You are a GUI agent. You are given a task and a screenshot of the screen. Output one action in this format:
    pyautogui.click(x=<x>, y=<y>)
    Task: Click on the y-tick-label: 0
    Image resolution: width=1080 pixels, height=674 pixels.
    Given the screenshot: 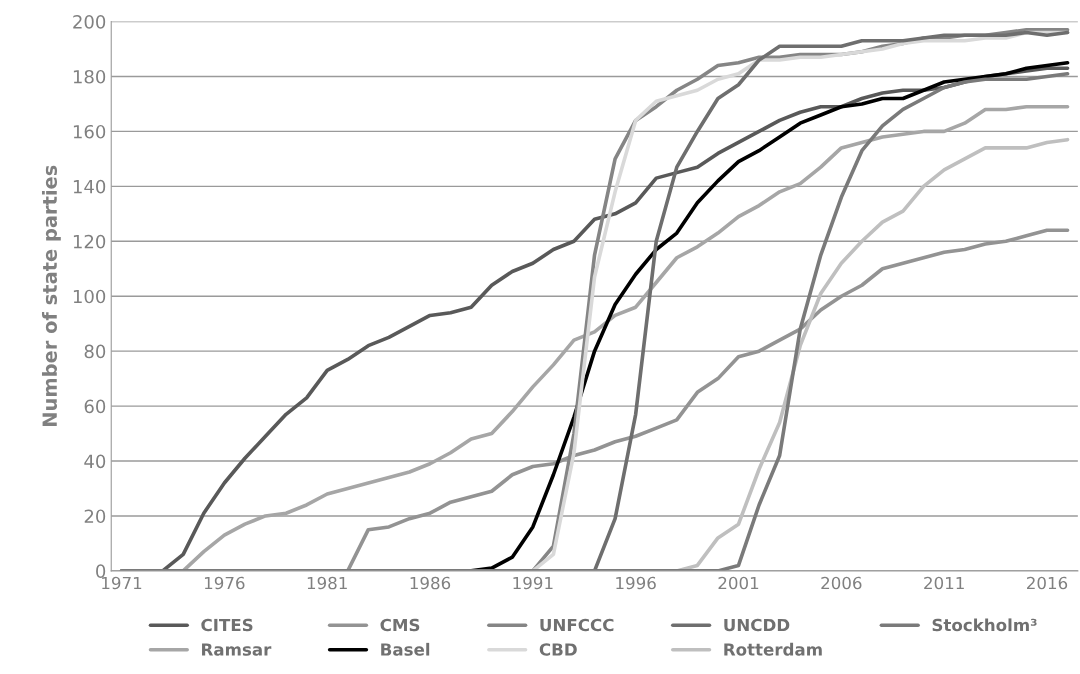 What is the action you would take?
    pyautogui.click(x=101, y=571)
    